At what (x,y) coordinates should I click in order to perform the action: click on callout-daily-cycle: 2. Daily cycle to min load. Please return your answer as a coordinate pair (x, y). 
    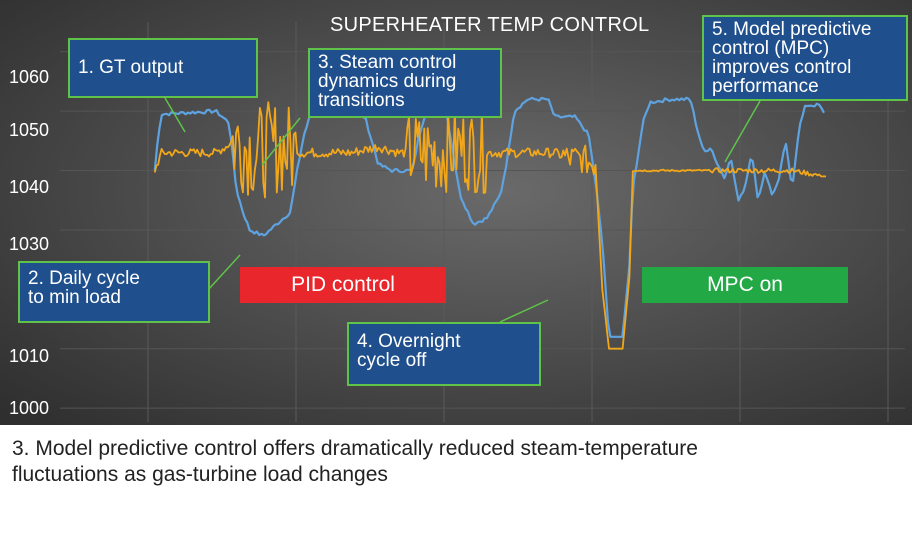
    Looking at the image, I should click on (114, 292).